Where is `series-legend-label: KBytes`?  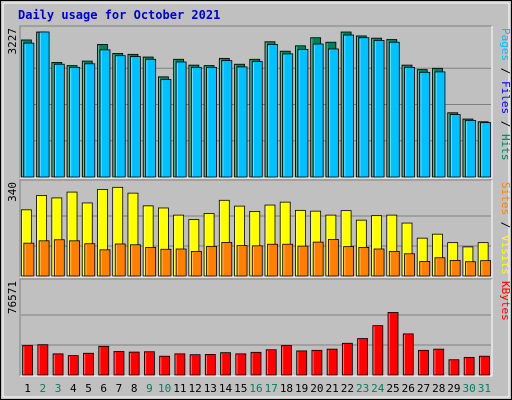
series-legend-label: KBytes is located at coordinates (505, 301).